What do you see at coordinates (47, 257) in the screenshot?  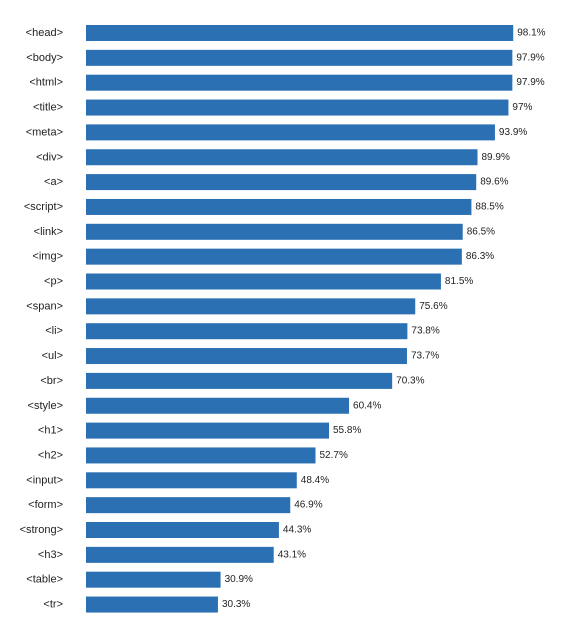 I see `category-label: <img>` at bounding box center [47, 257].